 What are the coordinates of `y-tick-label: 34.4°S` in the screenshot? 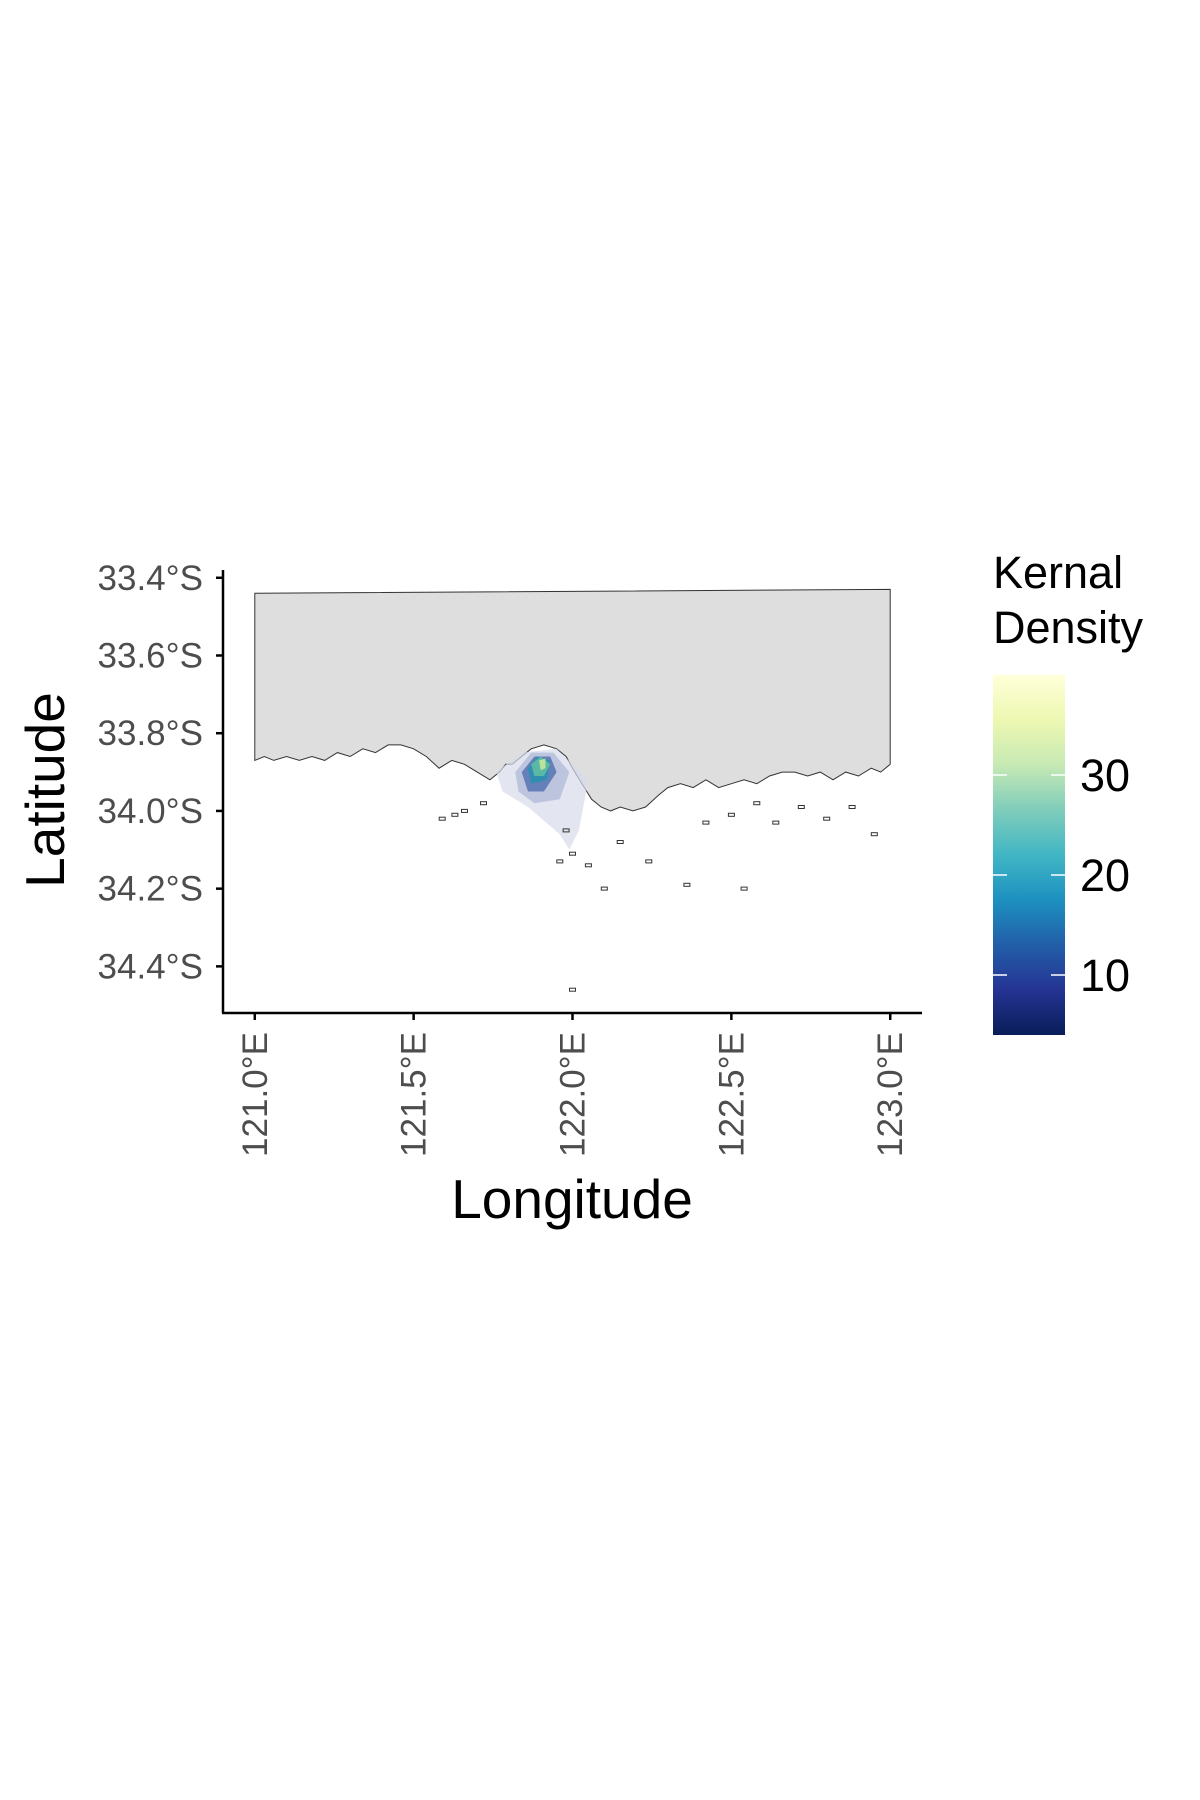 It's located at (150, 966).